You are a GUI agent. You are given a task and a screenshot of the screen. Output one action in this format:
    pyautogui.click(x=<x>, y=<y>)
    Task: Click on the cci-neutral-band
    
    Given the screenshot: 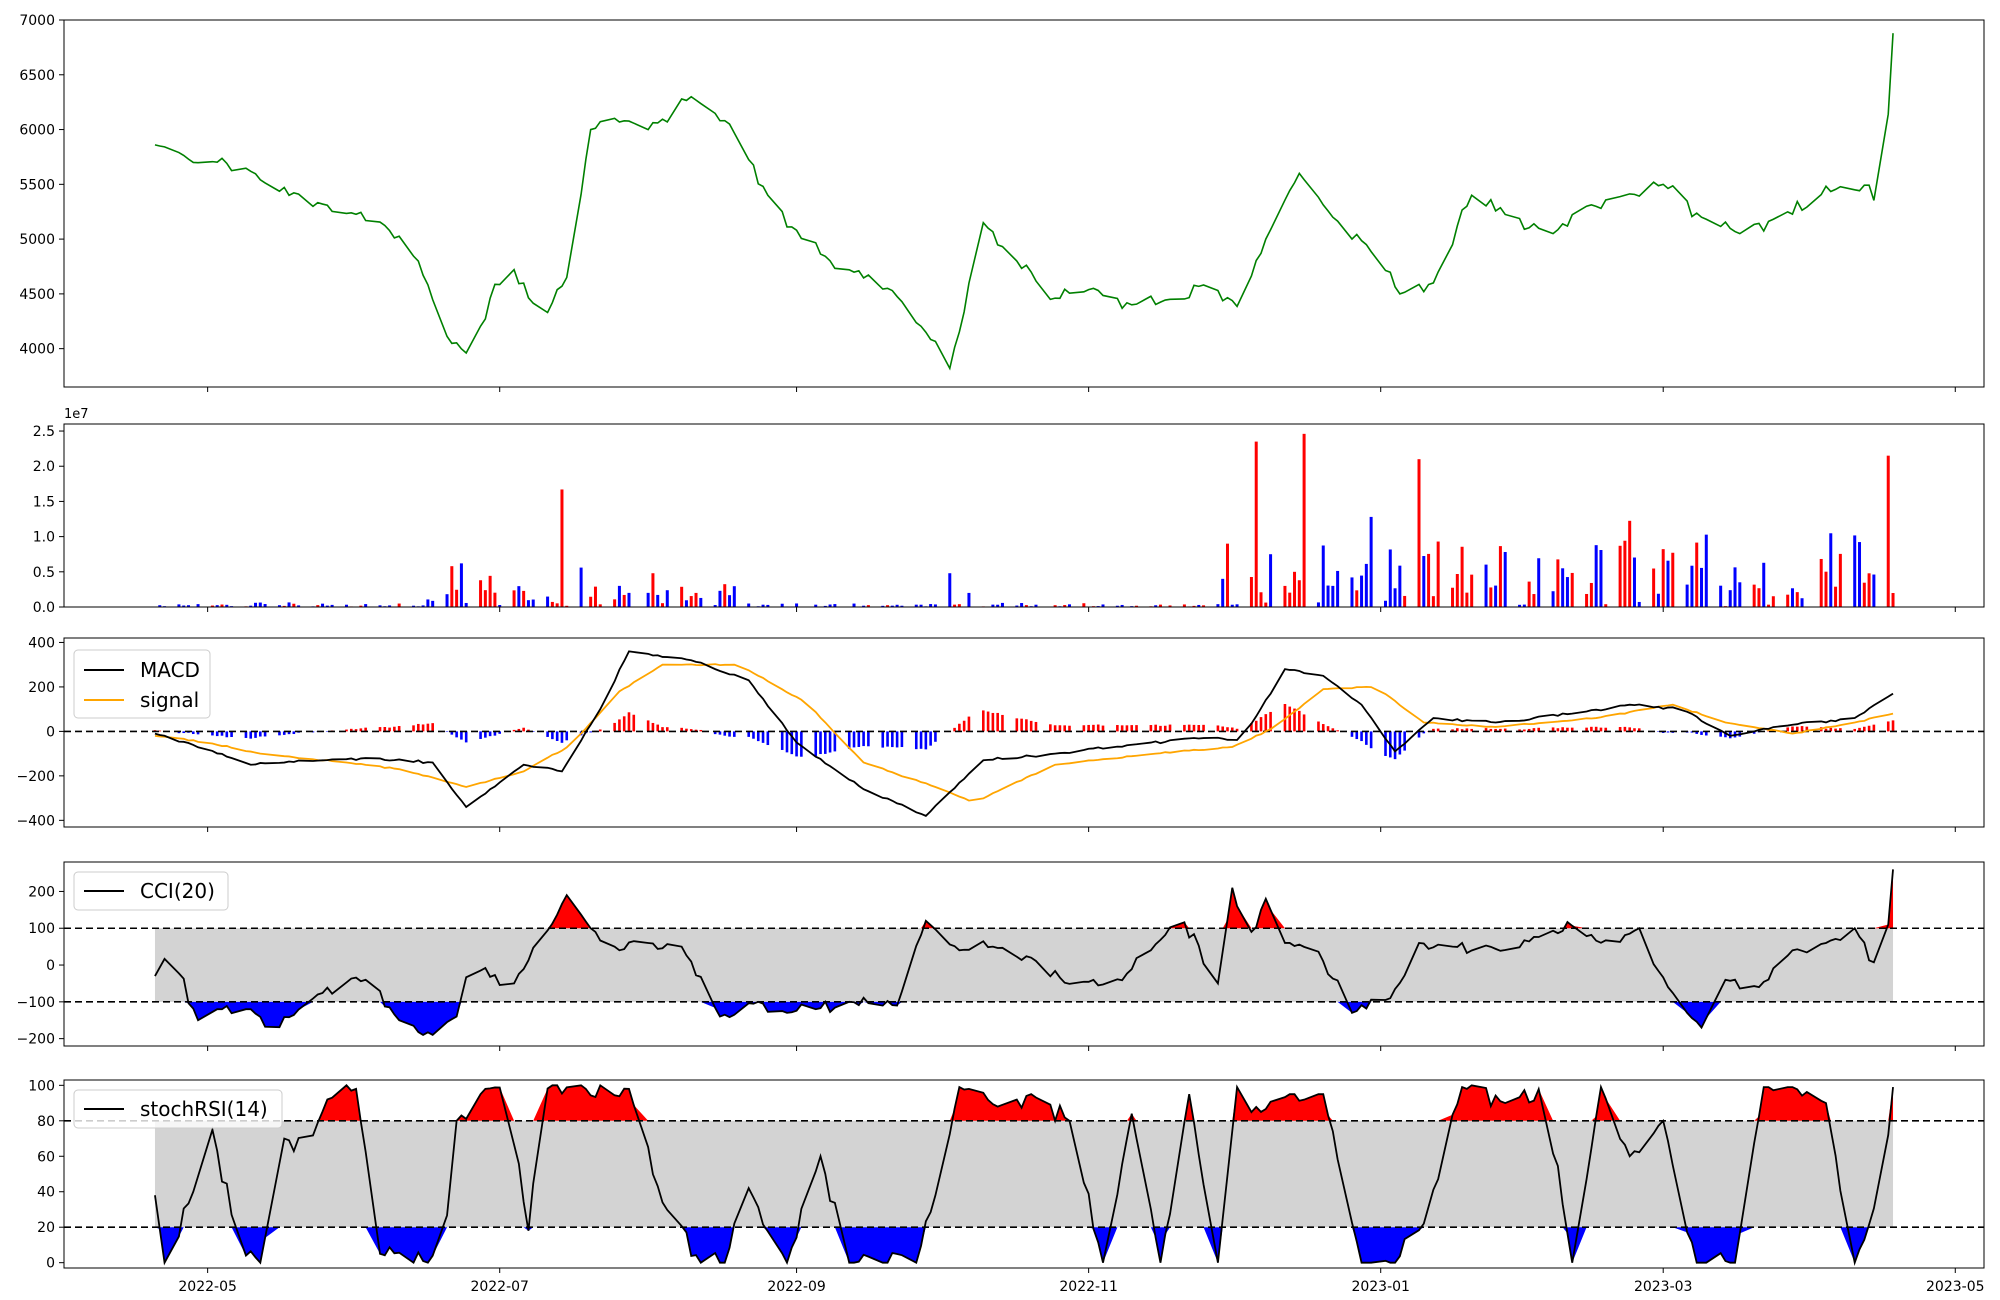 What is the action you would take?
    pyautogui.click(x=1024, y=965)
    